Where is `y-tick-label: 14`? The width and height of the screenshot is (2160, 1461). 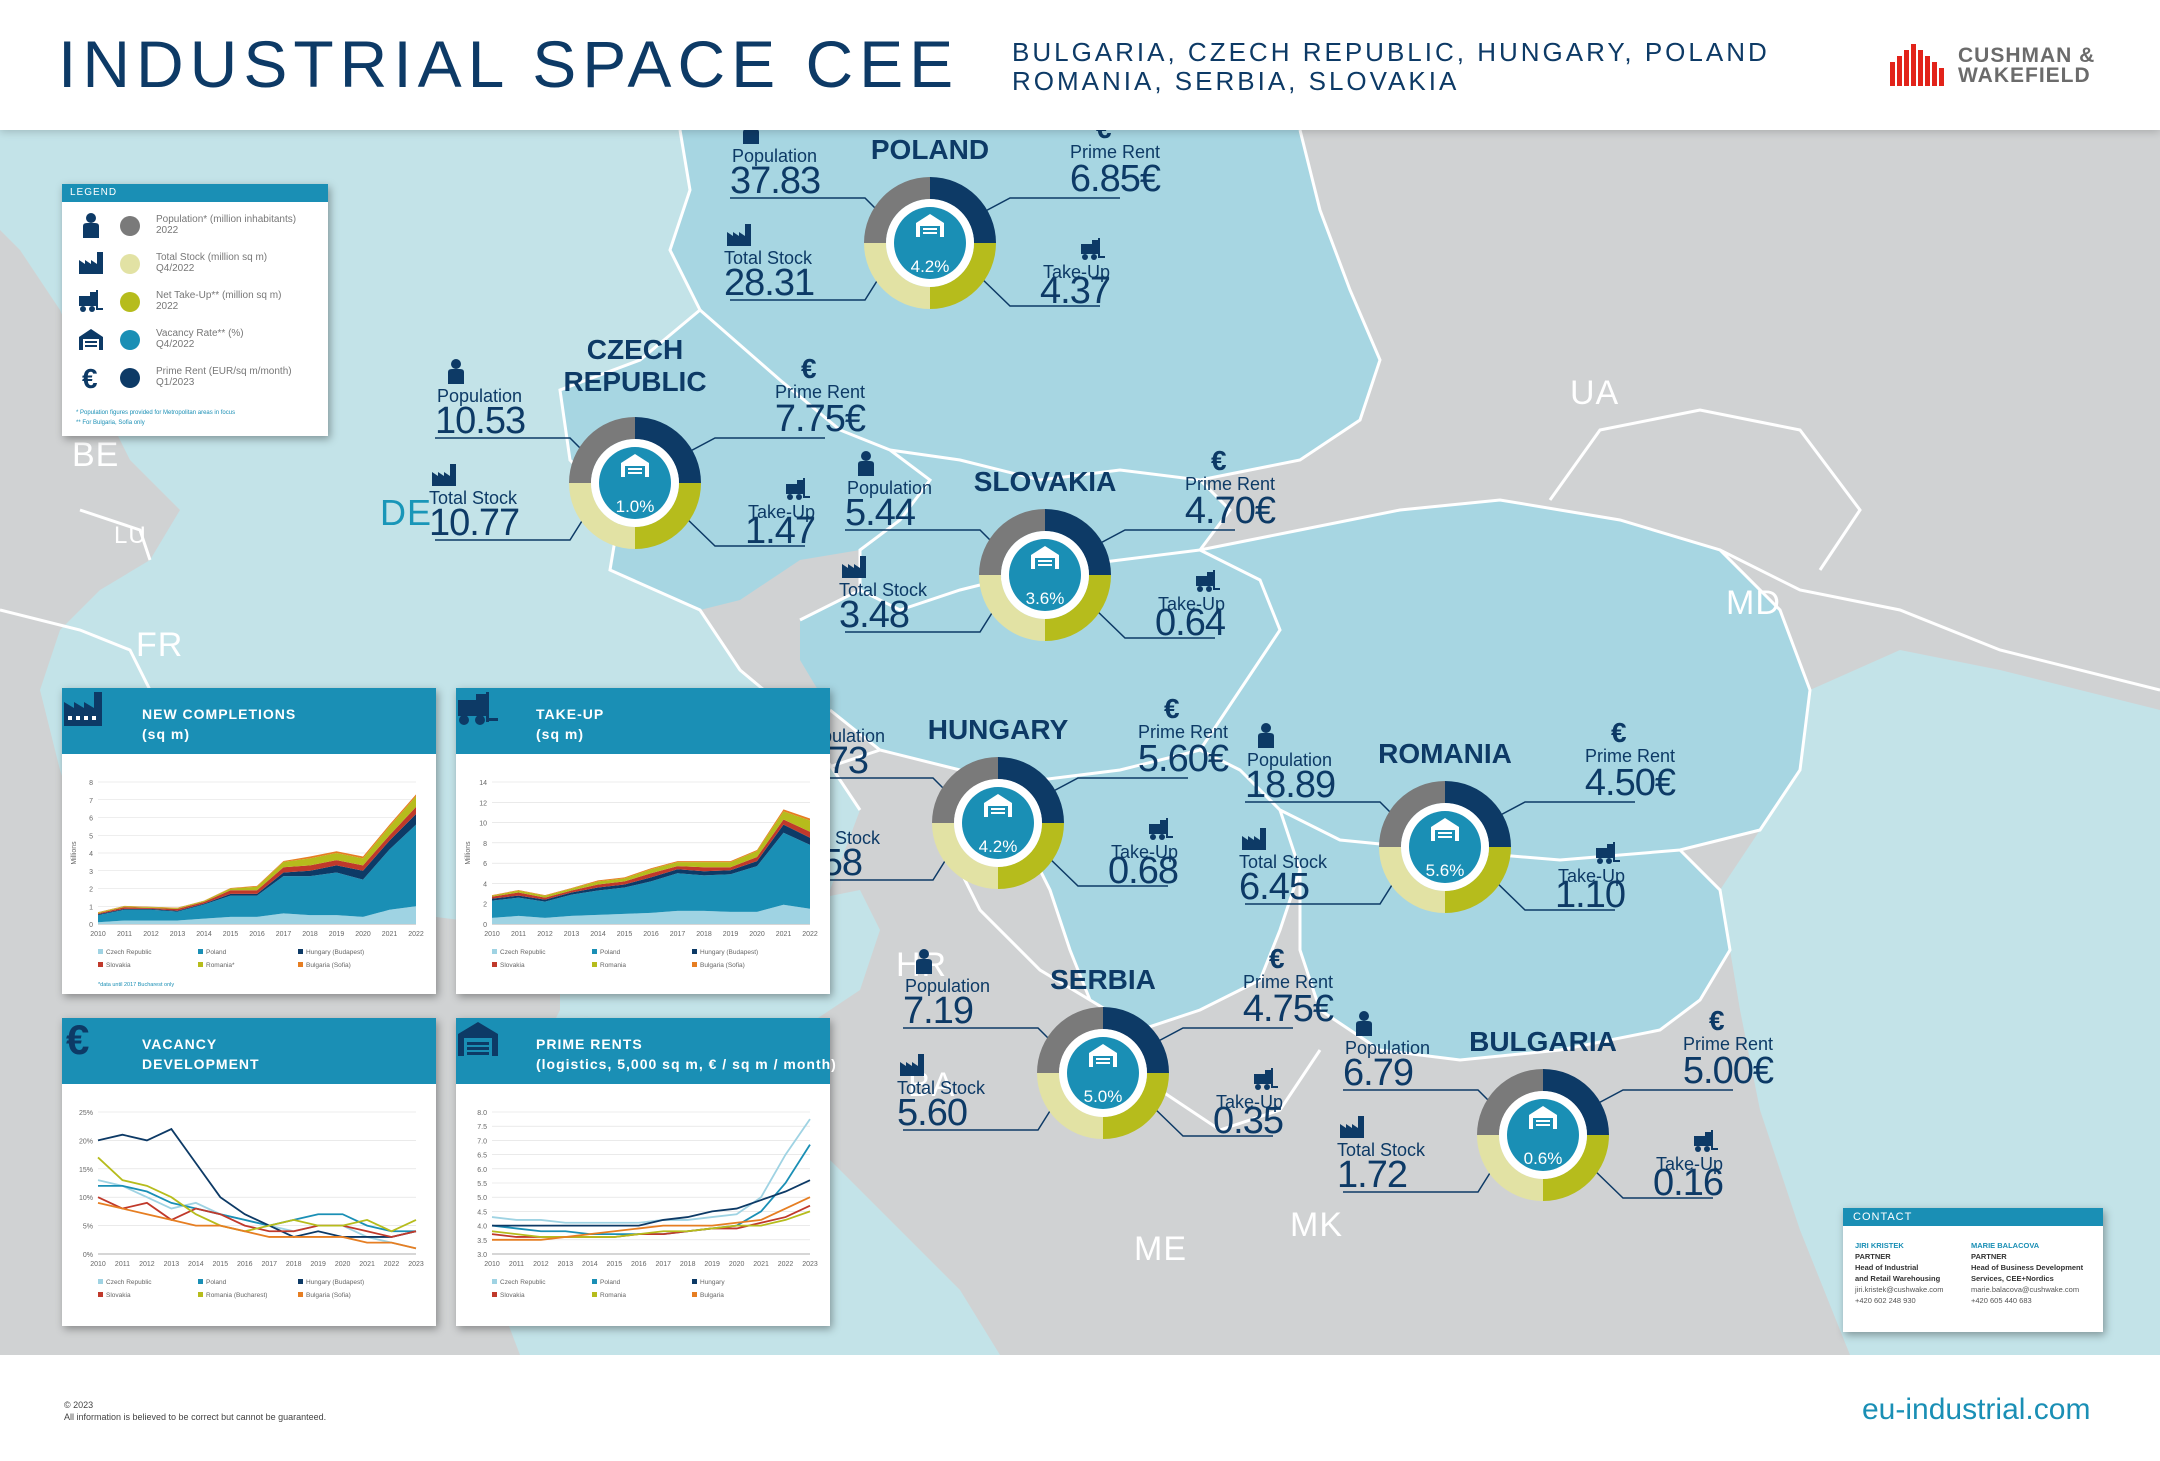
y-tick-label: 14 is located at coordinates (483, 783).